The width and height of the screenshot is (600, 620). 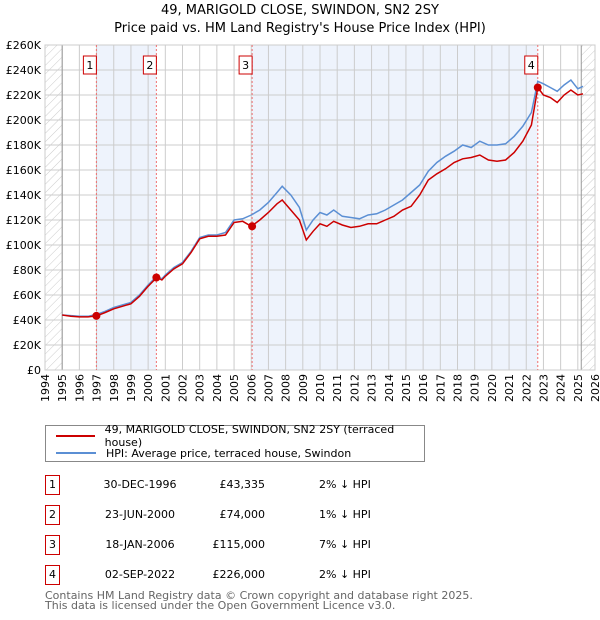 I want to click on x-tick-label: 2012, so click(x=354, y=388).